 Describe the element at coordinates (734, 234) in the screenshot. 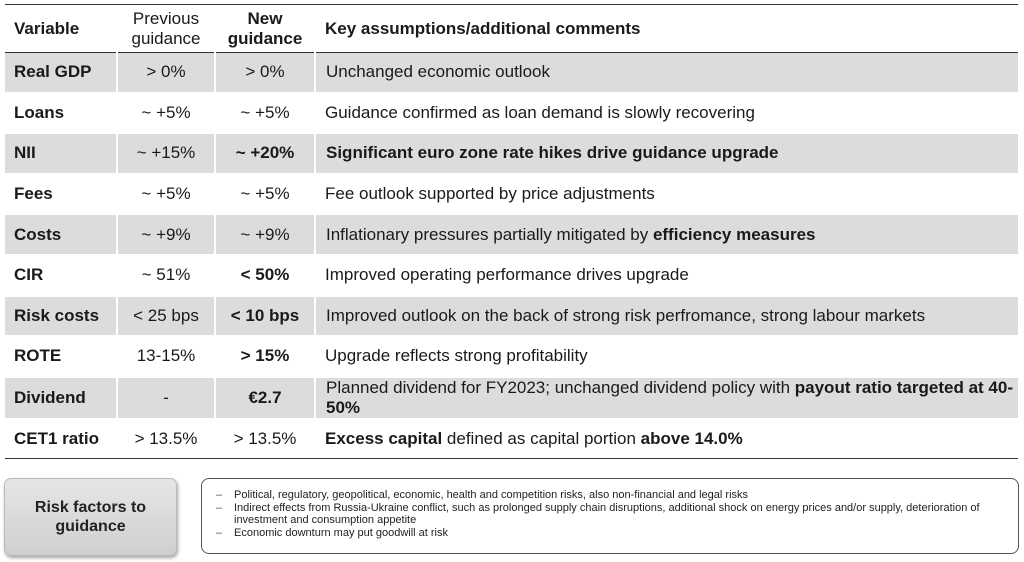

I see `comment-emphasis: efficiency measures` at that location.